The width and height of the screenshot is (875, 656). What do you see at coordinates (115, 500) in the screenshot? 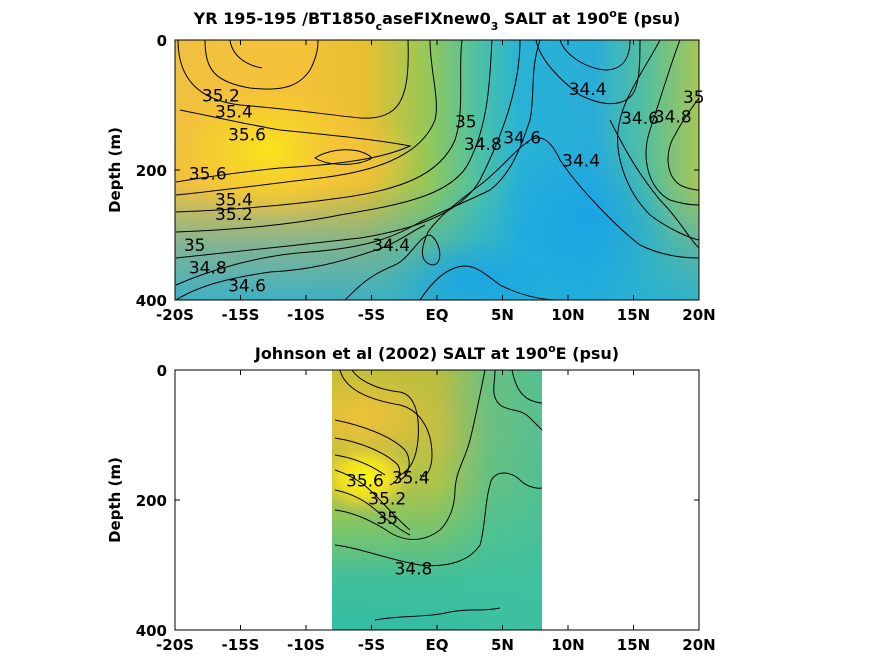
I see `y-axis-label-observed: Depth (m)` at bounding box center [115, 500].